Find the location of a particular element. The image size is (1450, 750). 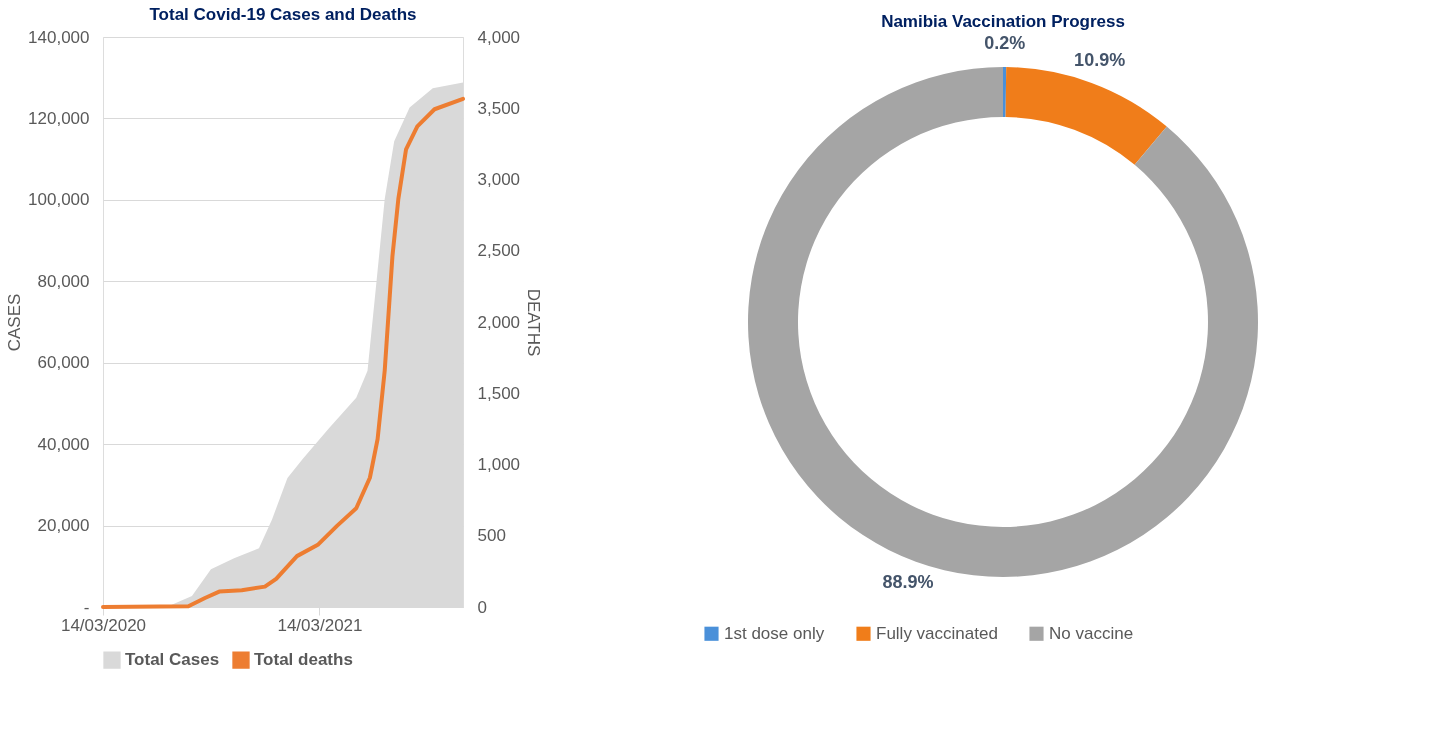

y-axis-title: CASES is located at coordinates (15, 322).